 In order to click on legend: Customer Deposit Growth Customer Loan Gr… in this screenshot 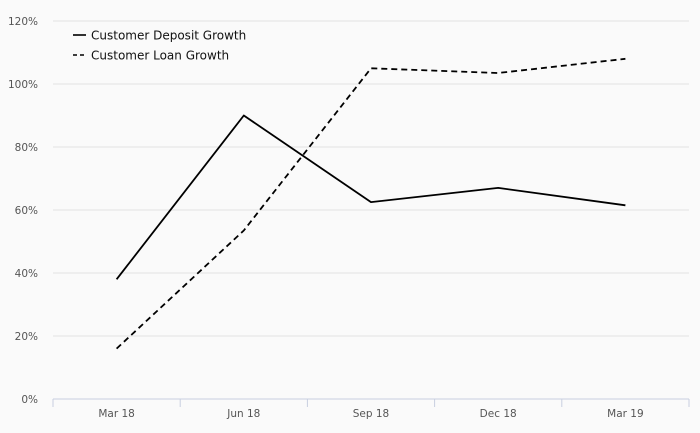, I will do `click(159, 46)`.